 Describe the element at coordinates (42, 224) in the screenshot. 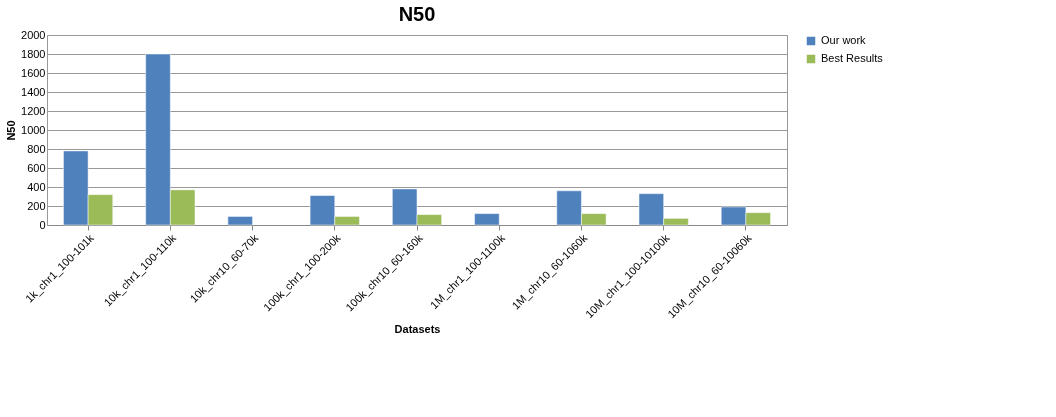

I see `y-tick-label: 0` at that location.